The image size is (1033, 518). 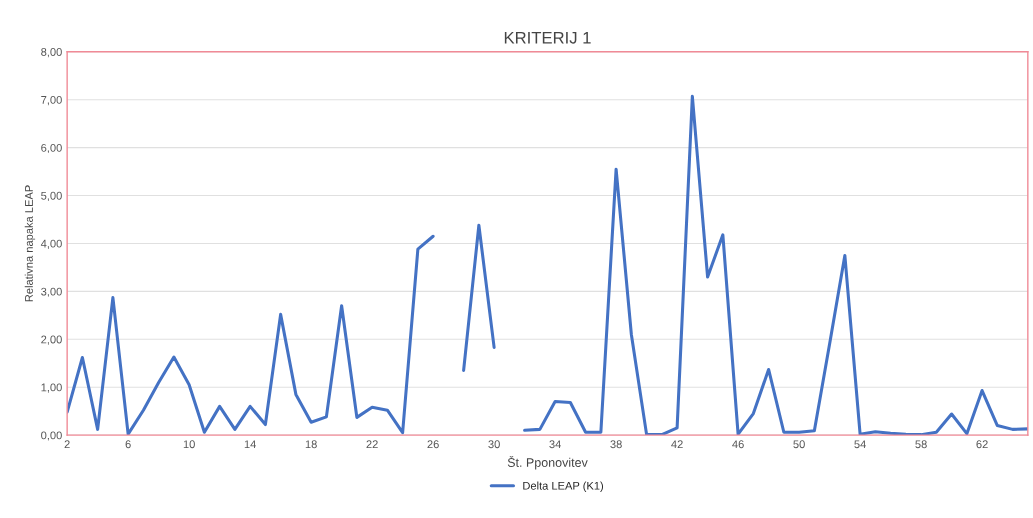 What do you see at coordinates (677, 444) in the screenshot?
I see `x-tick-label: 42` at bounding box center [677, 444].